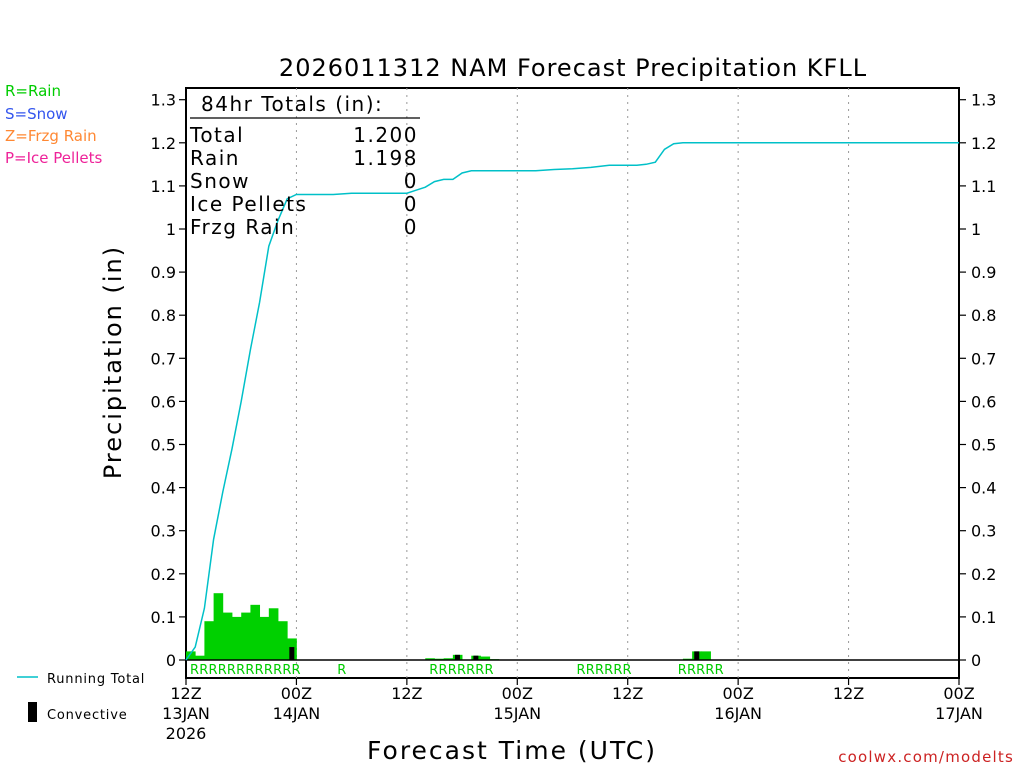  I want to click on legend-frzg-rain: Z=Frzg Rain, so click(51, 136).